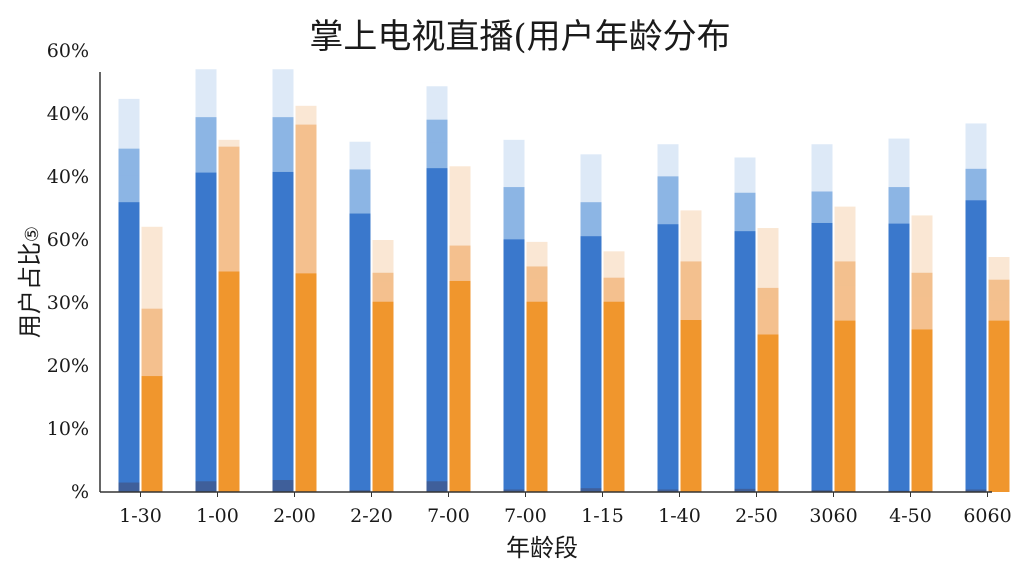 This screenshot has width=1024, height=576. I want to click on y-axis-label-suffix: ⑤, so click(32, 234).